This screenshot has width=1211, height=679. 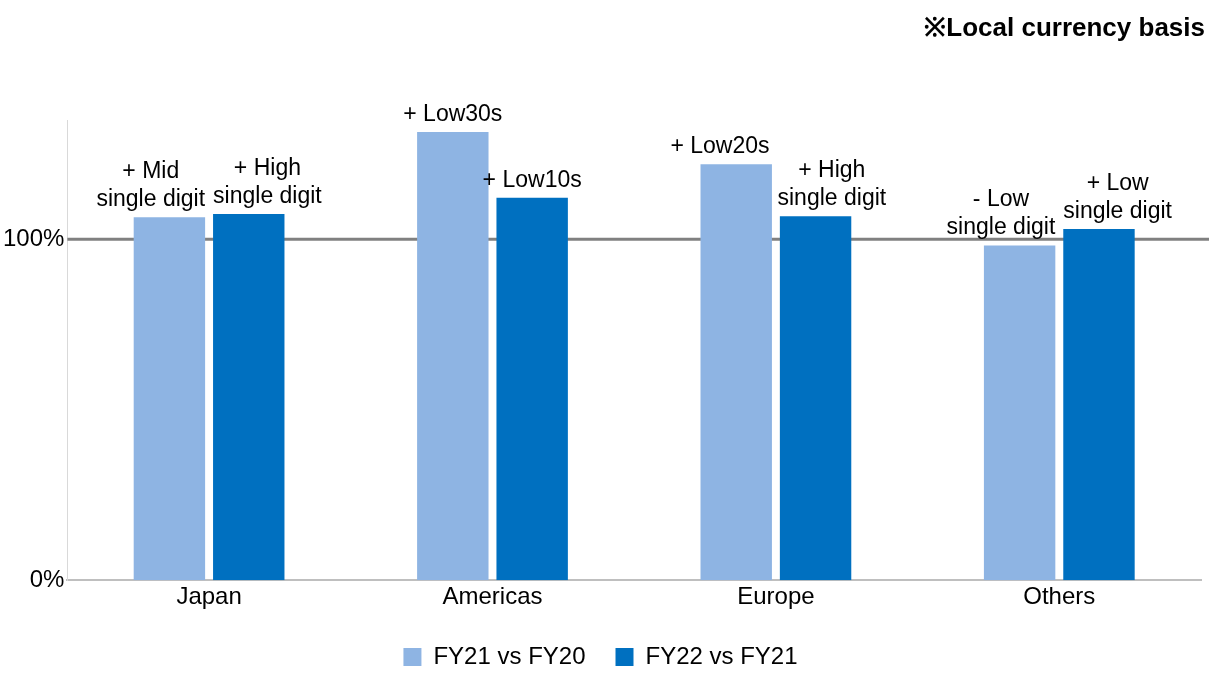 I want to click on legend-label: FY21 vs FY20, so click(x=509, y=655).